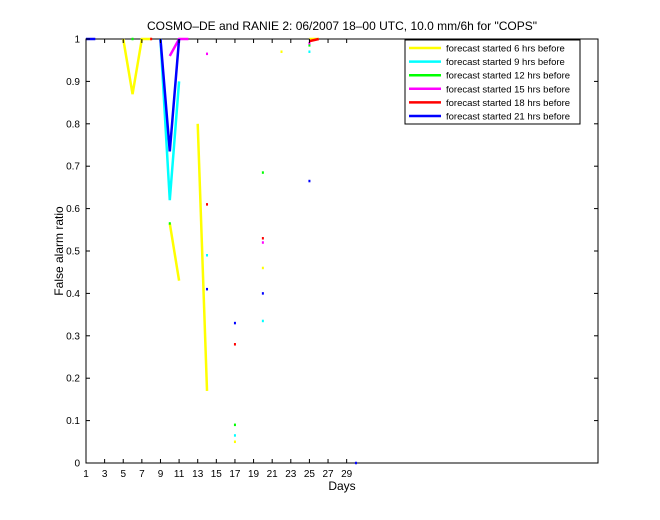 This screenshot has height=520, width=660. Describe the element at coordinates (73, 294) in the screenshot. I see `y-tick-label: 0.4` at that location.